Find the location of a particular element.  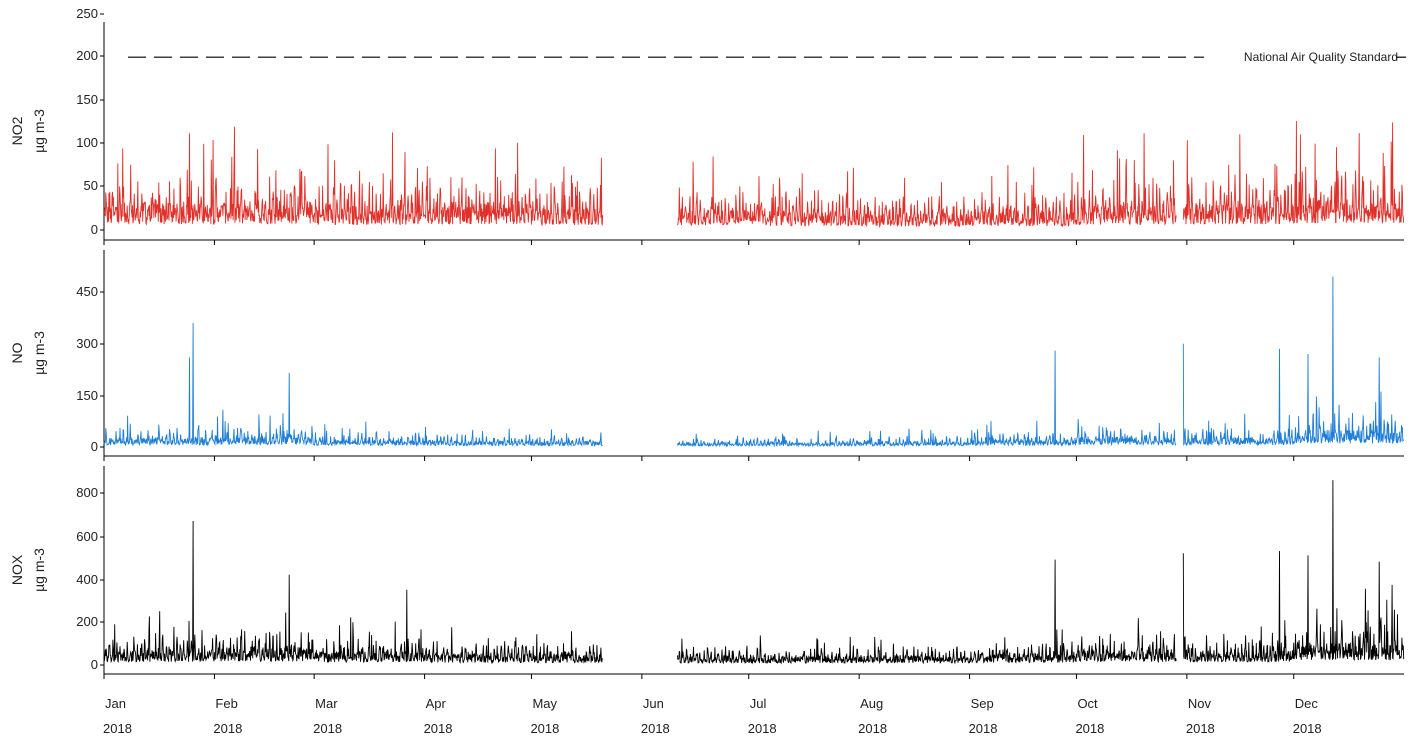

reference-line-label: National Air Quality Standard is located at coordinates (1321, 57).